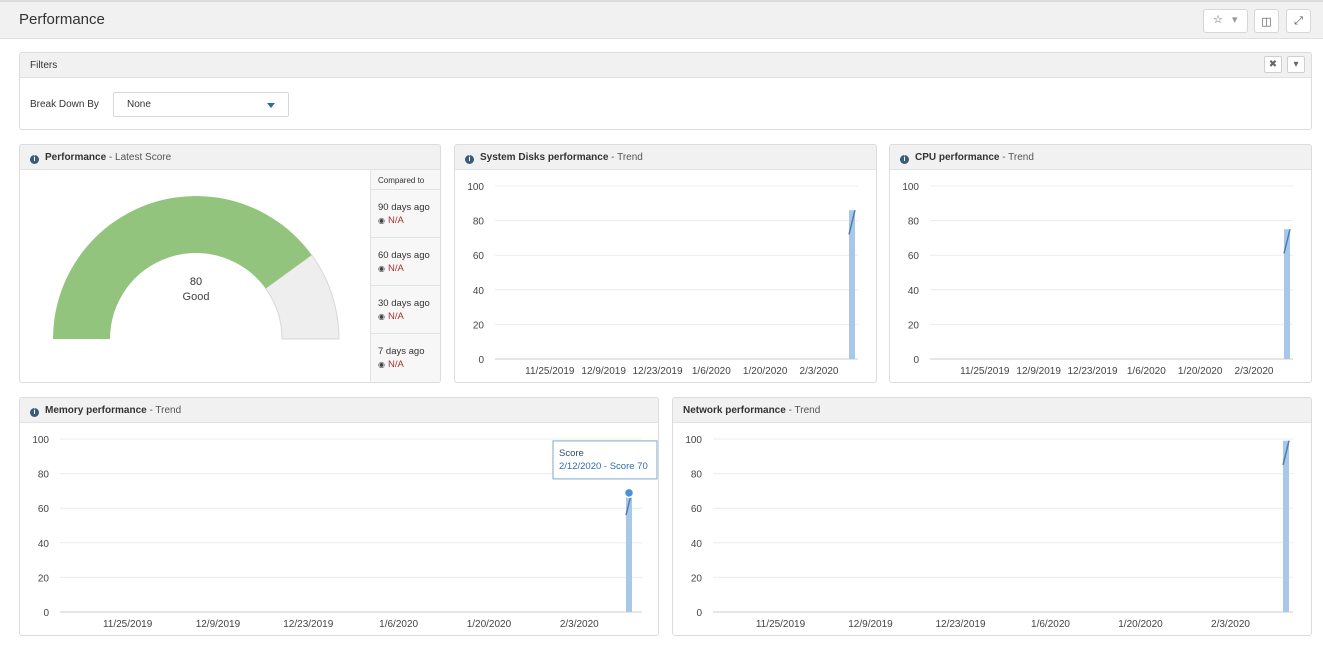 This screenshot has height=647, width=1323. Describe the element at coordinates (629, 493) in the screenshot. I see `data-point` at that location.